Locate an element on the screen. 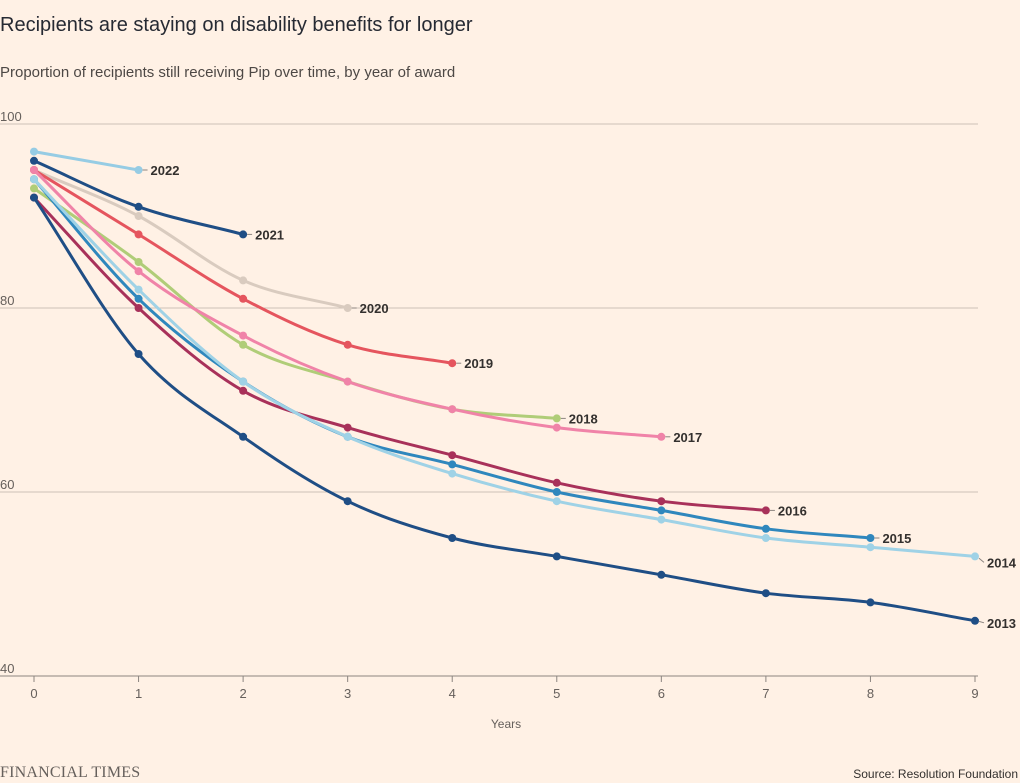 The height and width of the screenshot is (783, 1020). series-label-2017: 2017 is located at coordinates (687, 437).